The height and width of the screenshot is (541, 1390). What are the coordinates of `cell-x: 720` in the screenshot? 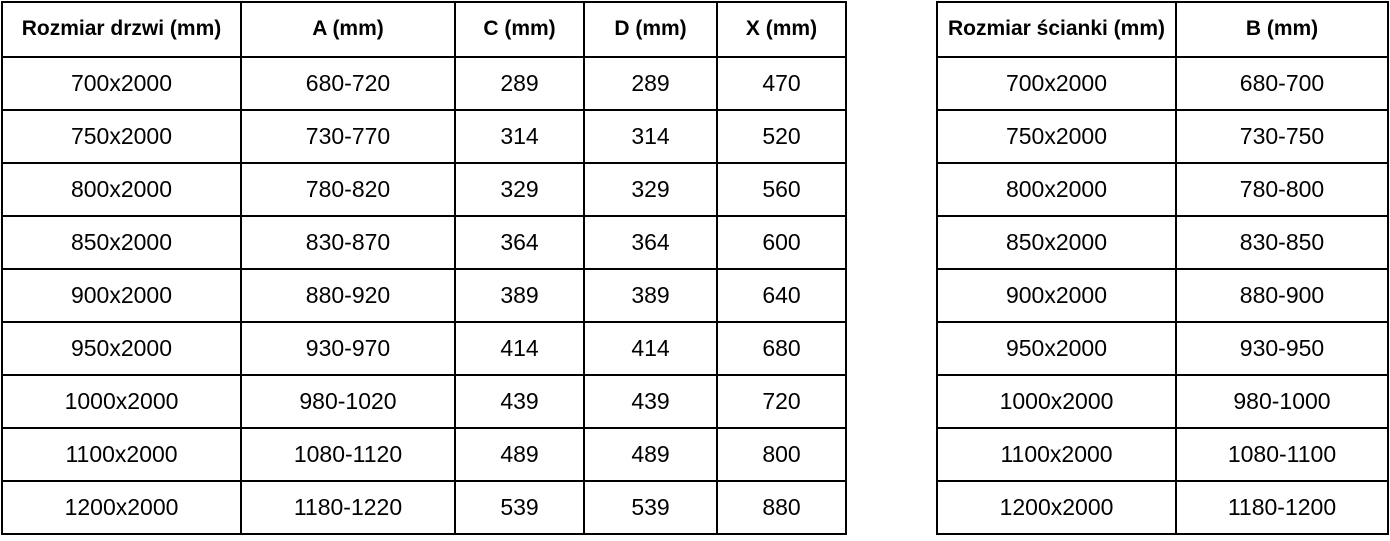 It's located at (781, 401).